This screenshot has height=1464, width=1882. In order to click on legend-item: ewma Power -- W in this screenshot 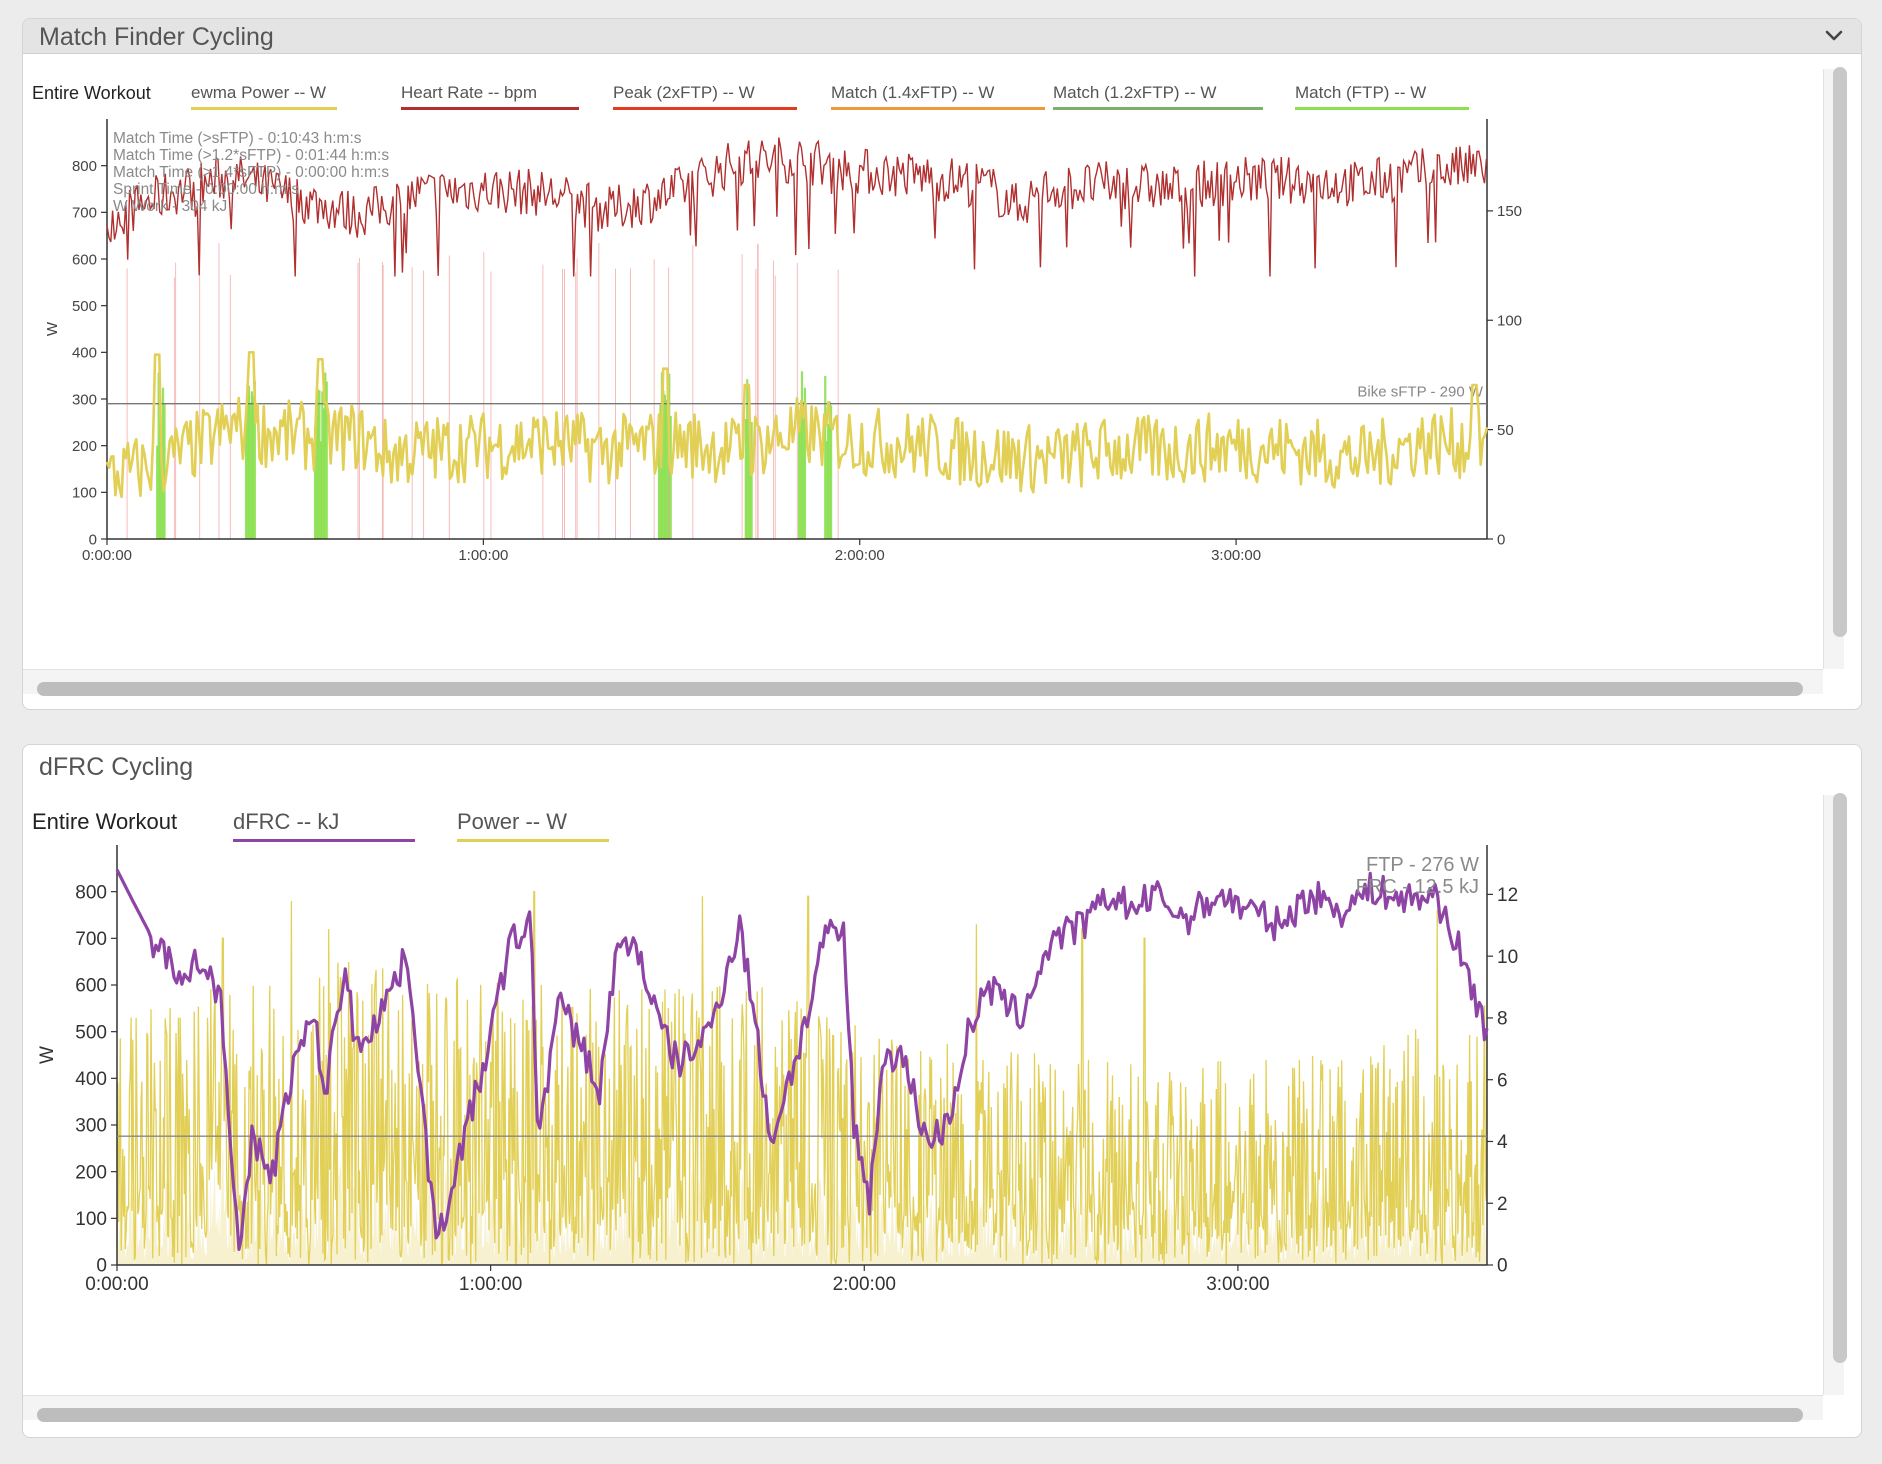, I will do `click(264, 96)`.